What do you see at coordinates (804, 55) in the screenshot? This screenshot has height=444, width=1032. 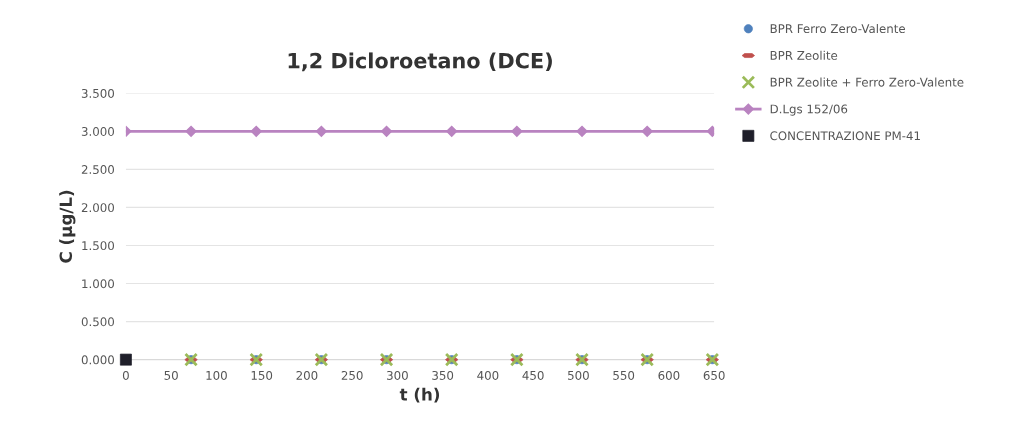 I see `legend-label: BPR Zeolite` at bounding box center [804, 55].